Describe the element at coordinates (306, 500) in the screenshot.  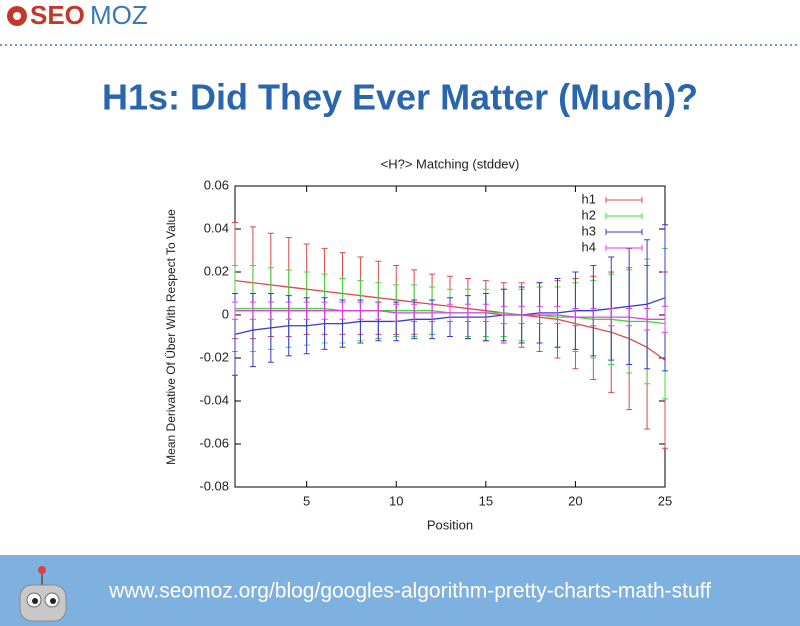
I see `x-tick-label: 5` at that location.